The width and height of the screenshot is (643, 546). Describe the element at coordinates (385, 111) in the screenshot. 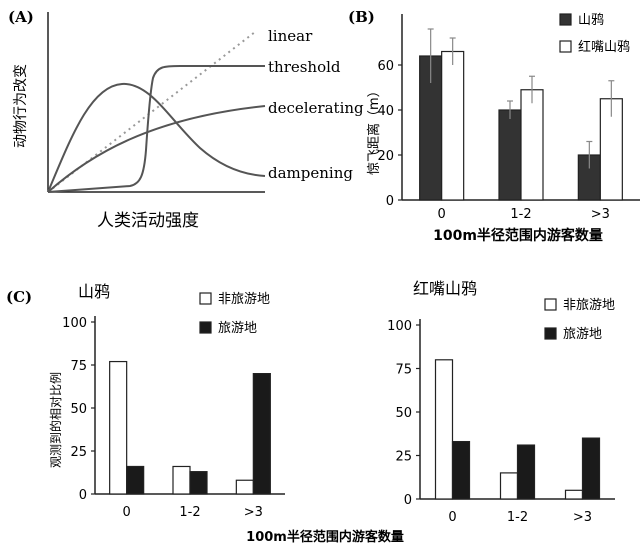

I see `y-tick-label: 40` at that location.